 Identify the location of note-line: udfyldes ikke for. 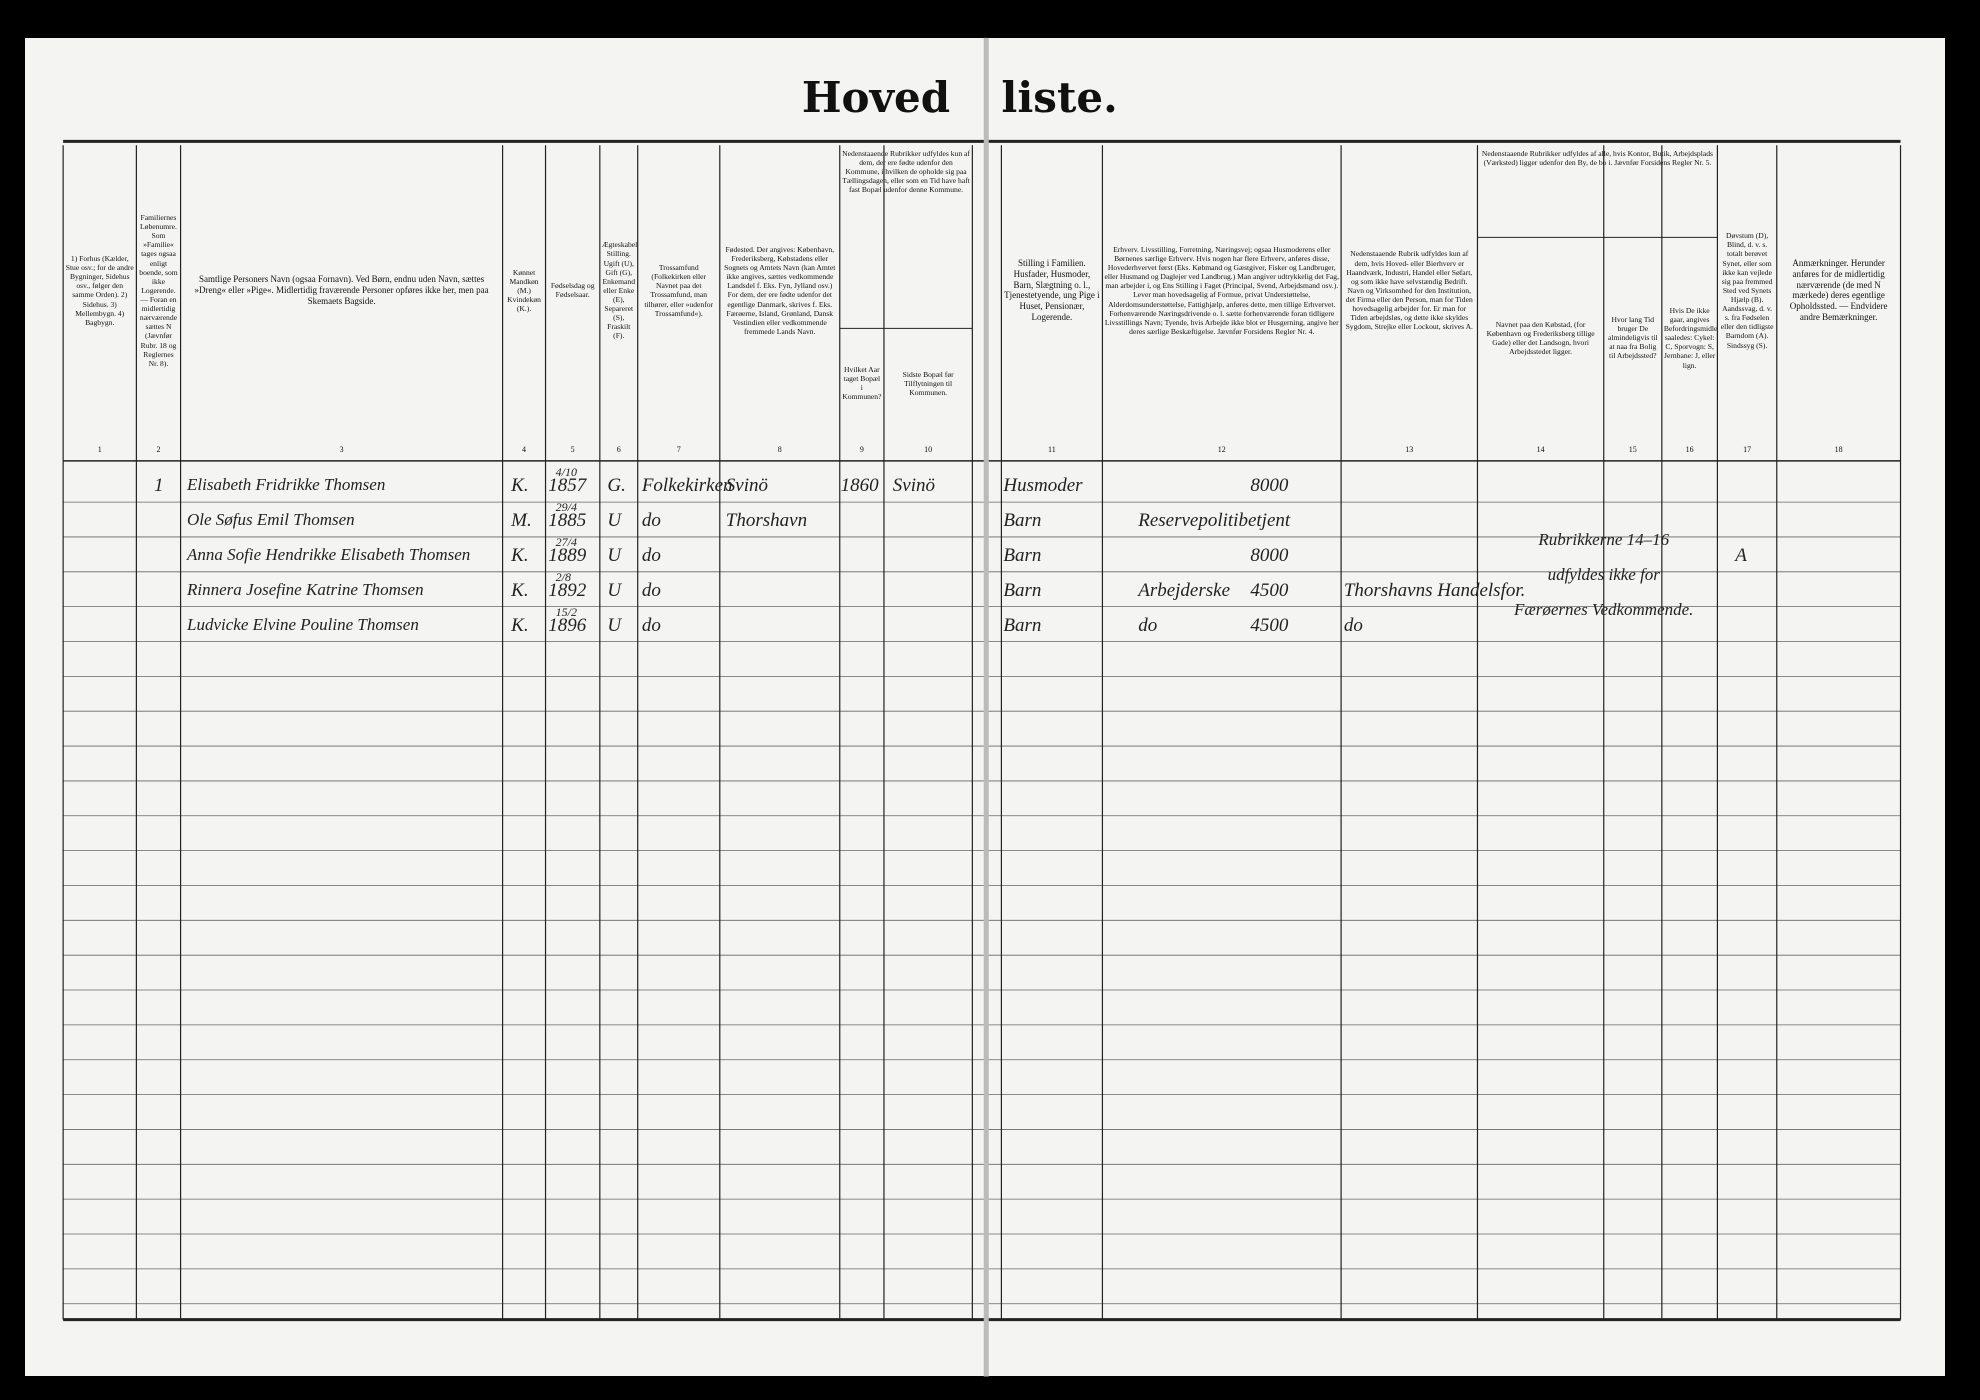
(1603, 575).